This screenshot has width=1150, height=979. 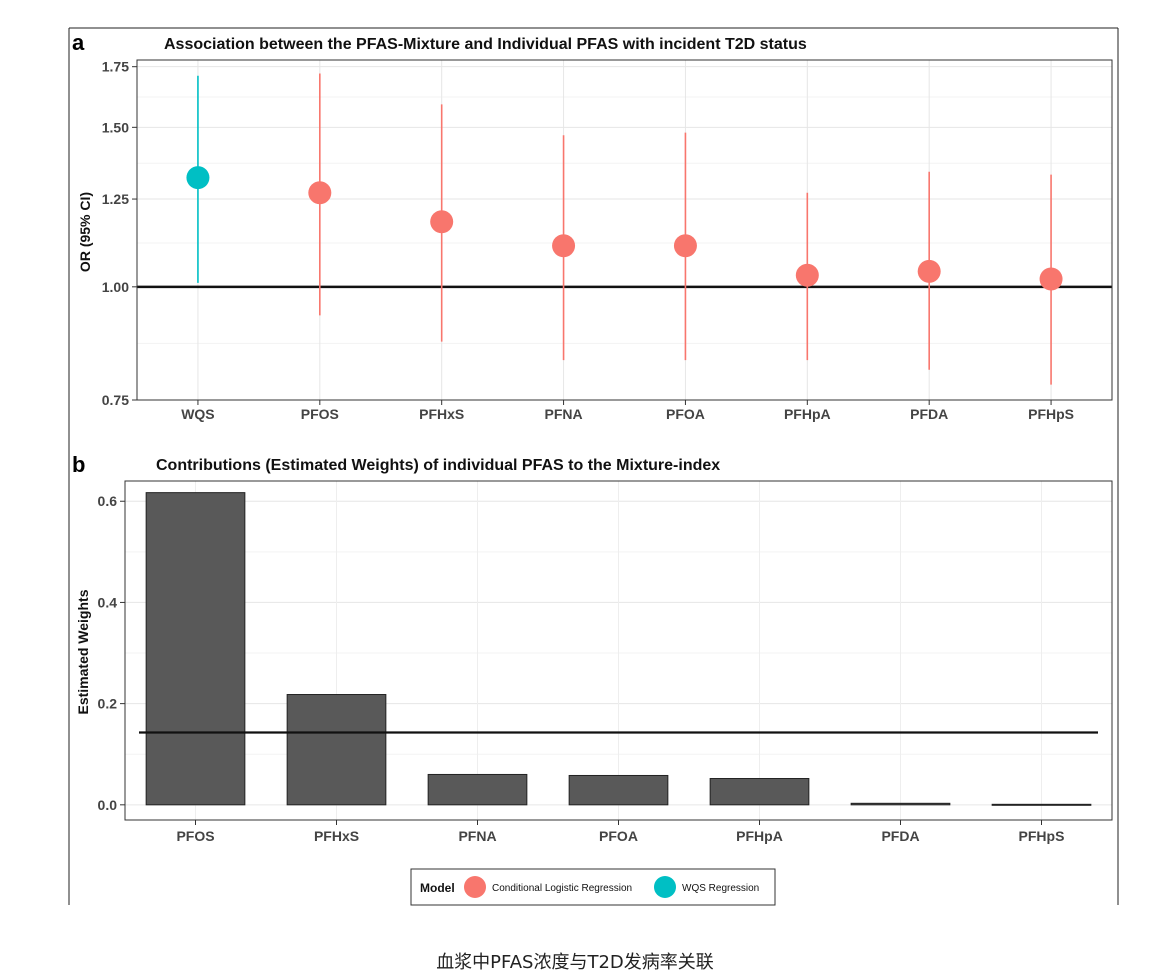 What do you see at coordinates (108, 704) in the screenshot?
I see `panel-b-ytick-label: 0.2` at bounding box center [108, 704].